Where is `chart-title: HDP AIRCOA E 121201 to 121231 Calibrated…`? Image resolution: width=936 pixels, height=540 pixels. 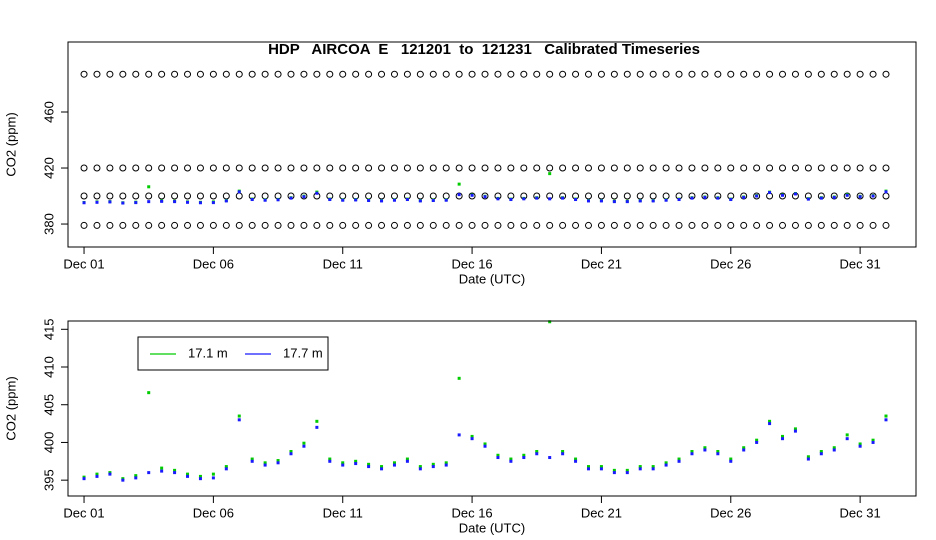 chart-title: HDP AIRCOA E 121201 to 121231 Calibrated… is located at coordinates (484, 49).